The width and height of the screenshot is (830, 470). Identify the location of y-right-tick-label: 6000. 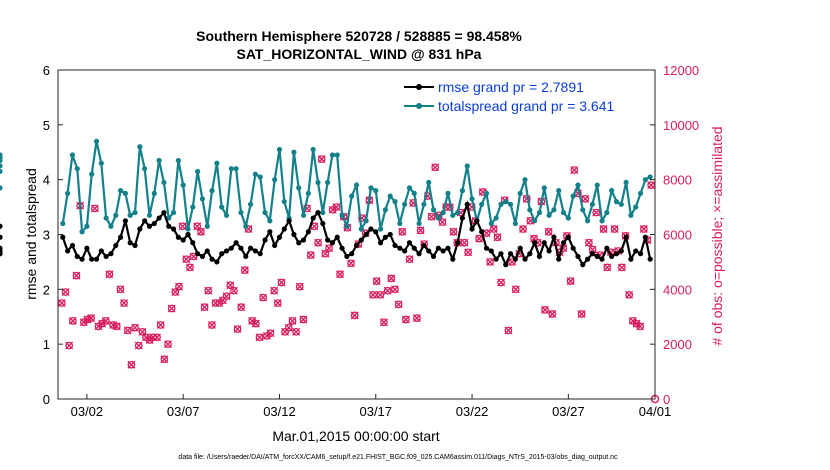
(677, 235).